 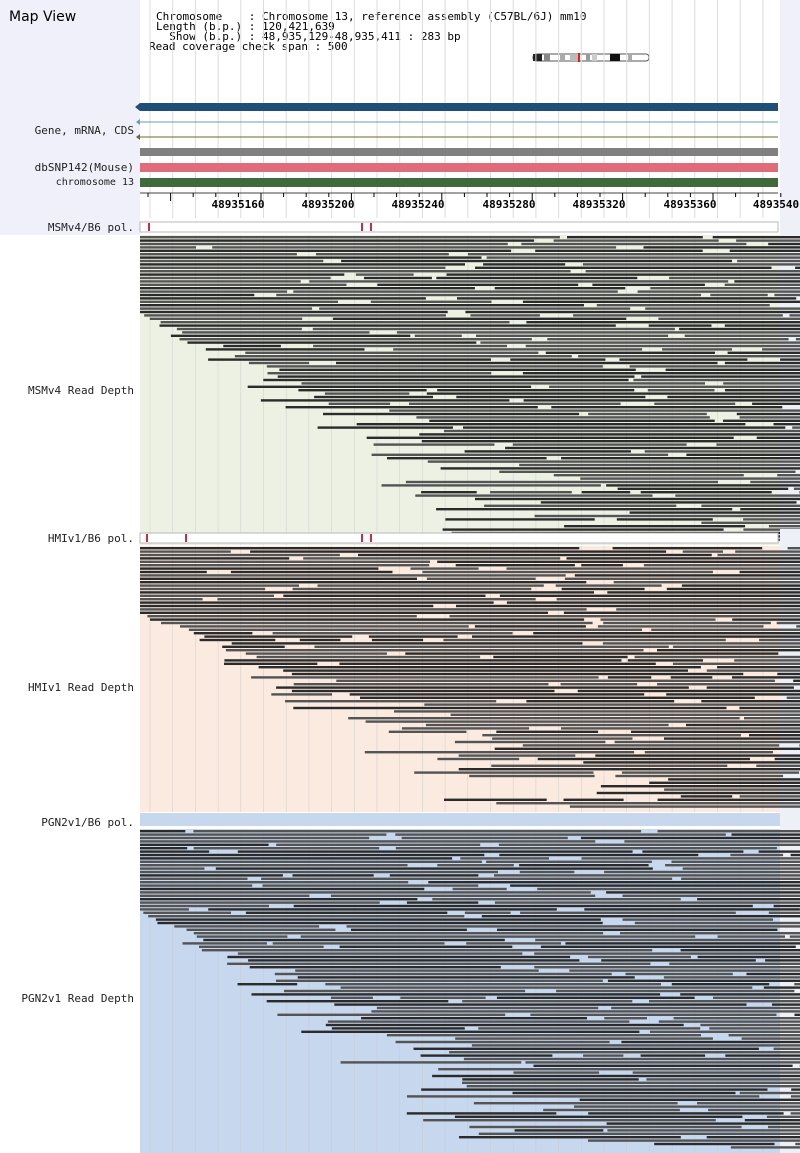 What do you see at coordinates (248, 46) in the screenshot?
I see `coverage-span-info: Read coverage check span : 500` at bounding box center [248, 46].